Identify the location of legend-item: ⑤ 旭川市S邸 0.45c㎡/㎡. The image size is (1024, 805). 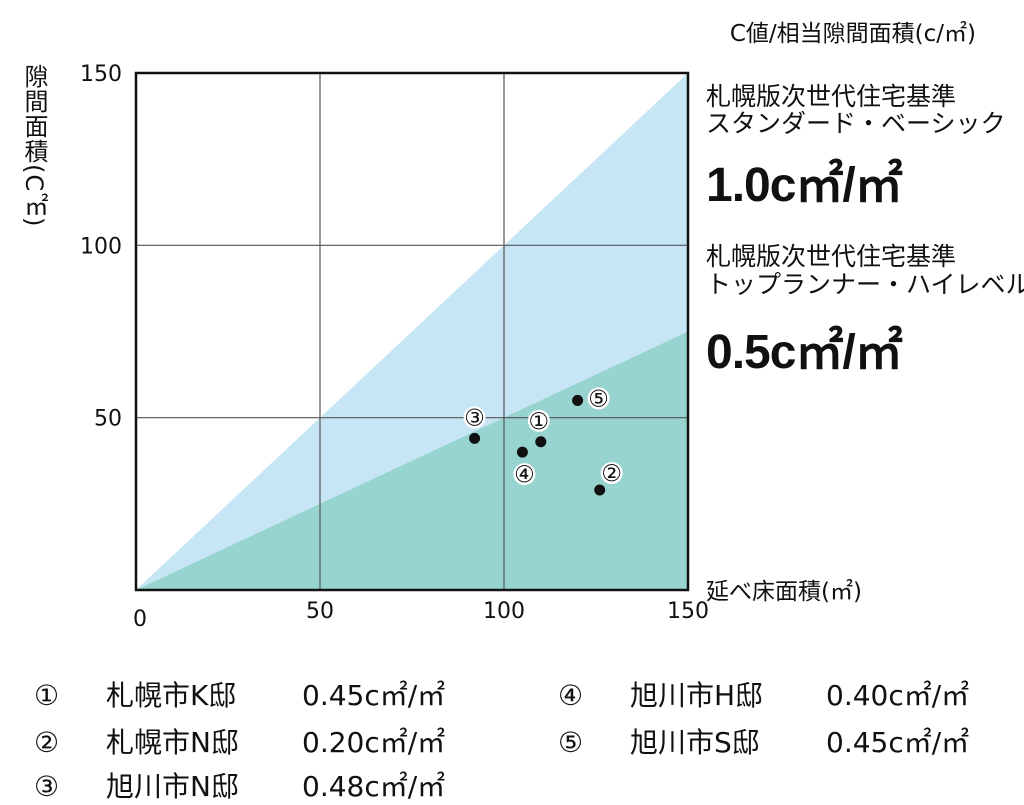
(763, 741).